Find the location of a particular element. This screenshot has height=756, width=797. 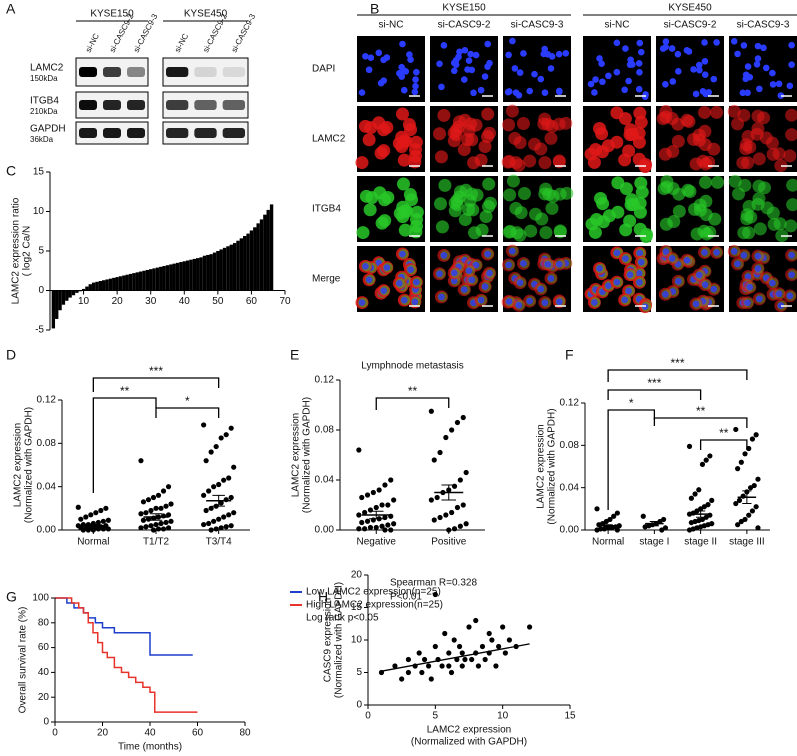

x-tick-label: stage II is located at coordinates (700, 542).